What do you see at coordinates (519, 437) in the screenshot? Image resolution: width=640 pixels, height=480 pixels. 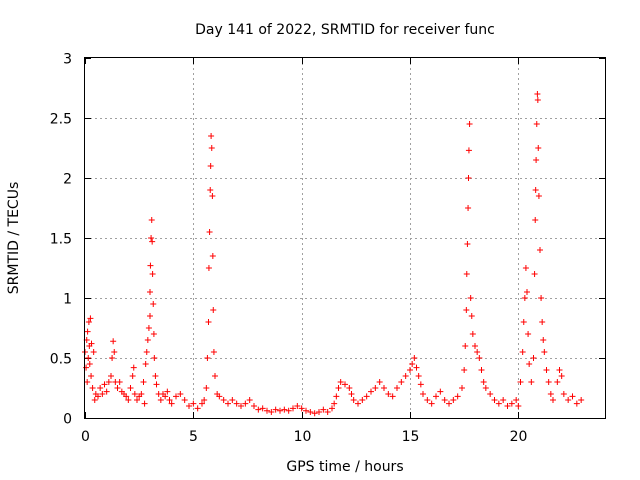 I see `x-tick-label: 20` at bounding box center [519, 437].